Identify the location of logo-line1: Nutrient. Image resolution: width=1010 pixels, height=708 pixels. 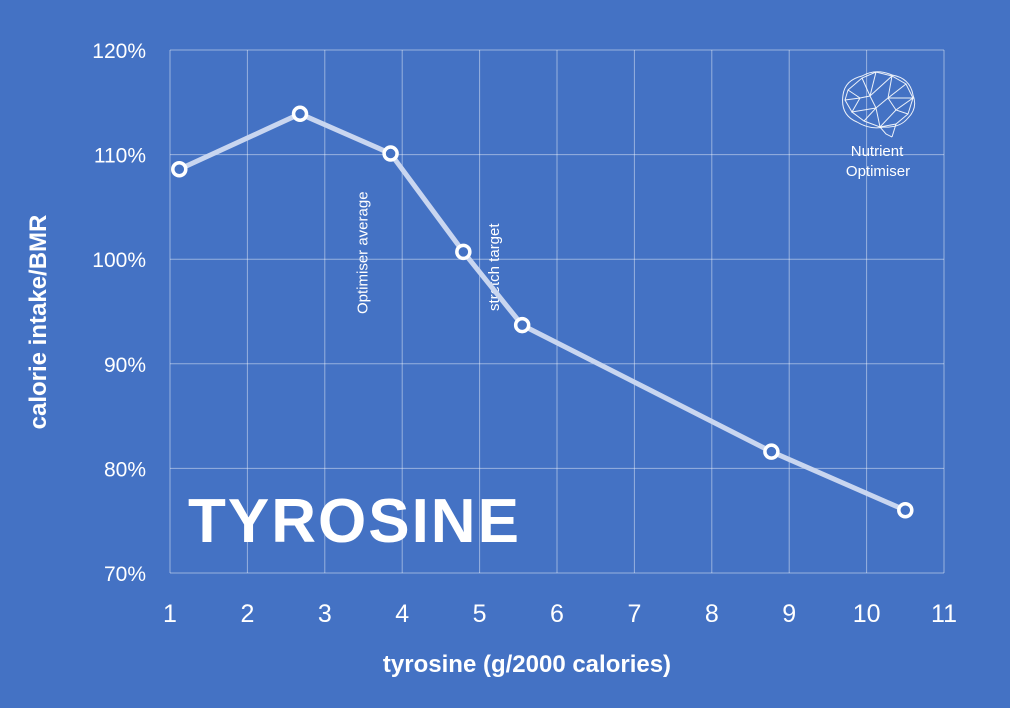
(877, 151).